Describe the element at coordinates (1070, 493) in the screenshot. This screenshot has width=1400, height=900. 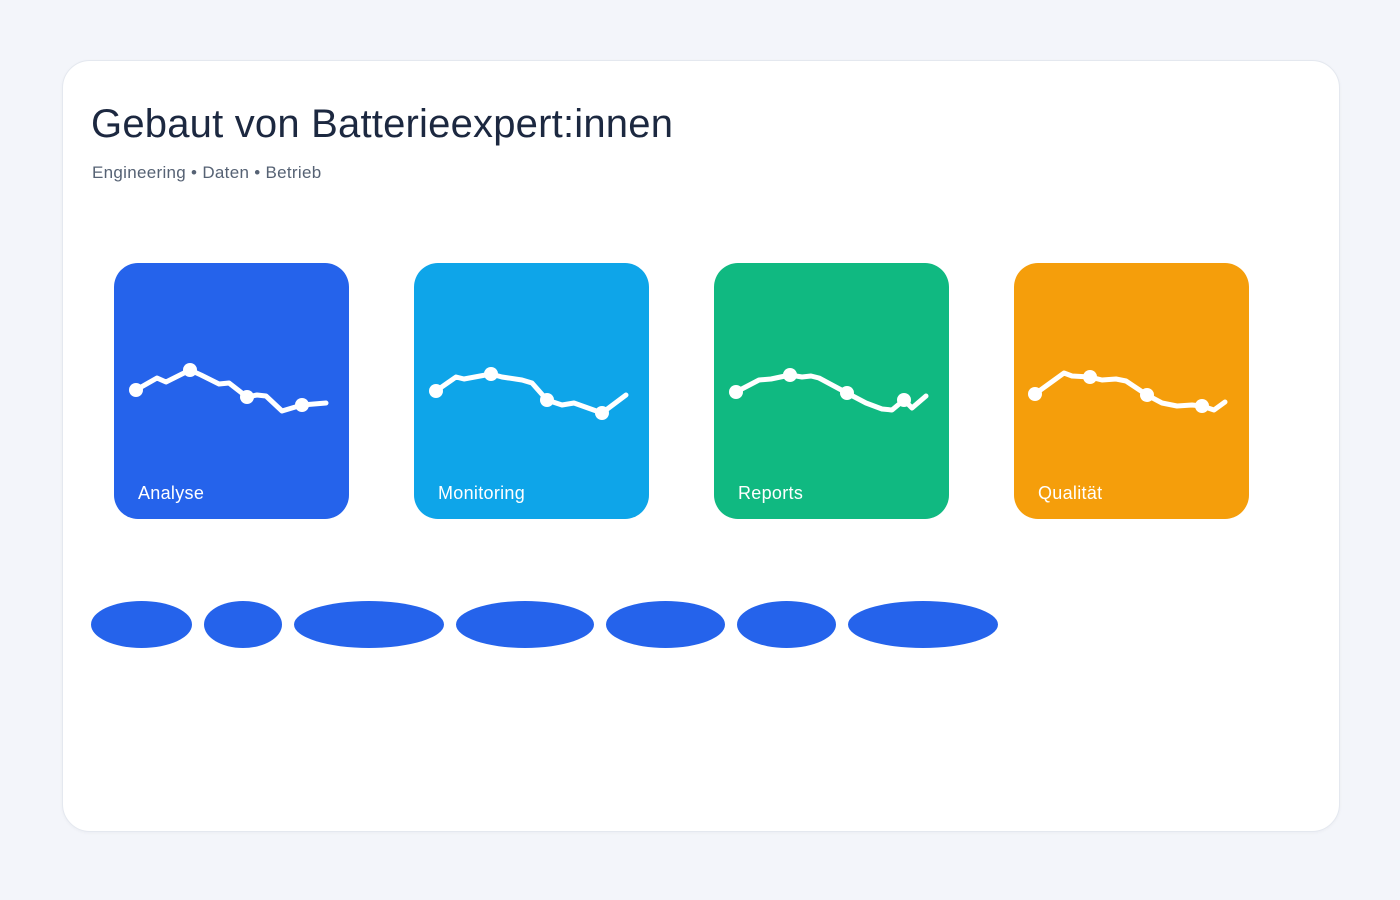
I see `card-label: Qualität` at that location.